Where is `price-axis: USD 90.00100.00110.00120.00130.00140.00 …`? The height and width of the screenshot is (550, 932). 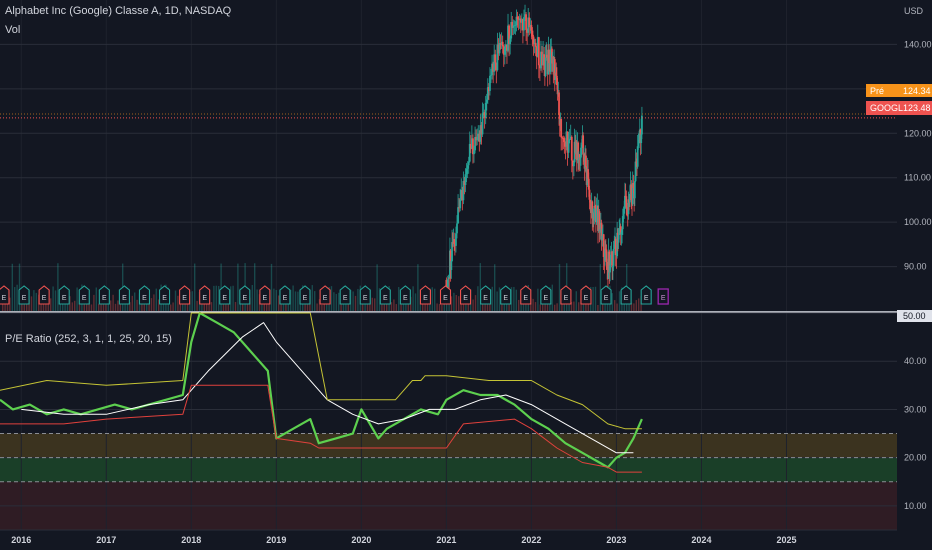 price-axis: USD 90.00100.00110.00120.00130.00140.00 … is located at coordinates (899, 265).